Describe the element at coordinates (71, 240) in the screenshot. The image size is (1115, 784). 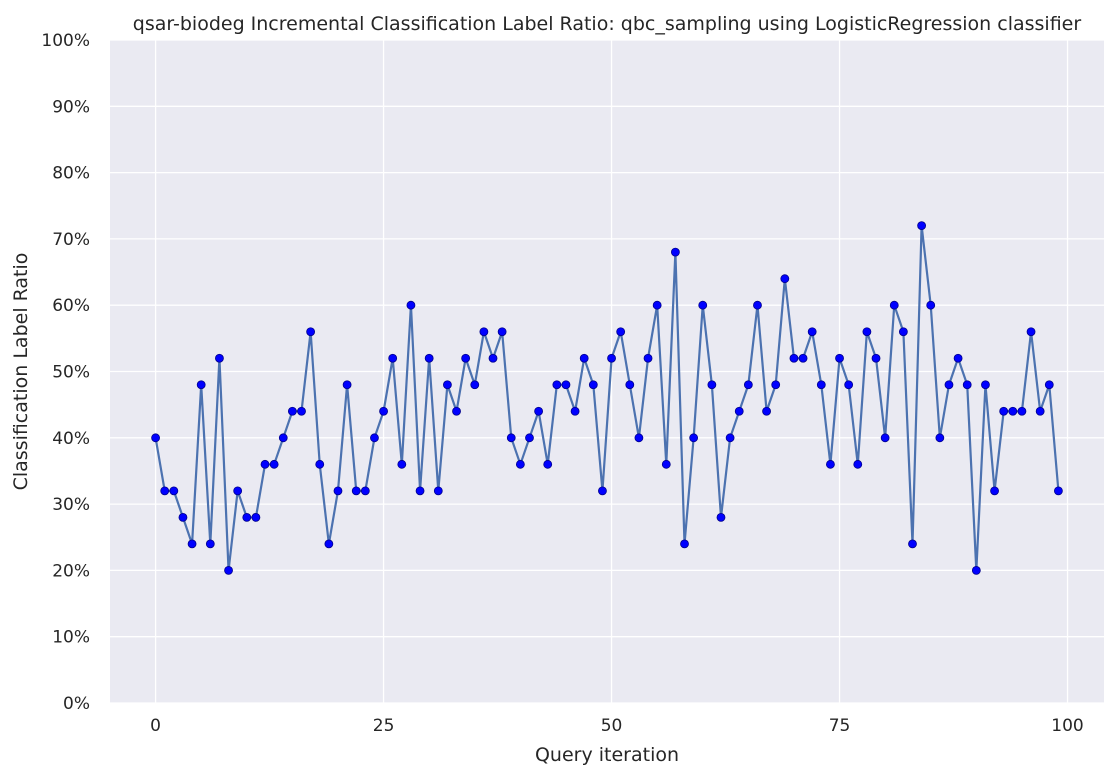
I see `y-tick-label: 70%` at that location.